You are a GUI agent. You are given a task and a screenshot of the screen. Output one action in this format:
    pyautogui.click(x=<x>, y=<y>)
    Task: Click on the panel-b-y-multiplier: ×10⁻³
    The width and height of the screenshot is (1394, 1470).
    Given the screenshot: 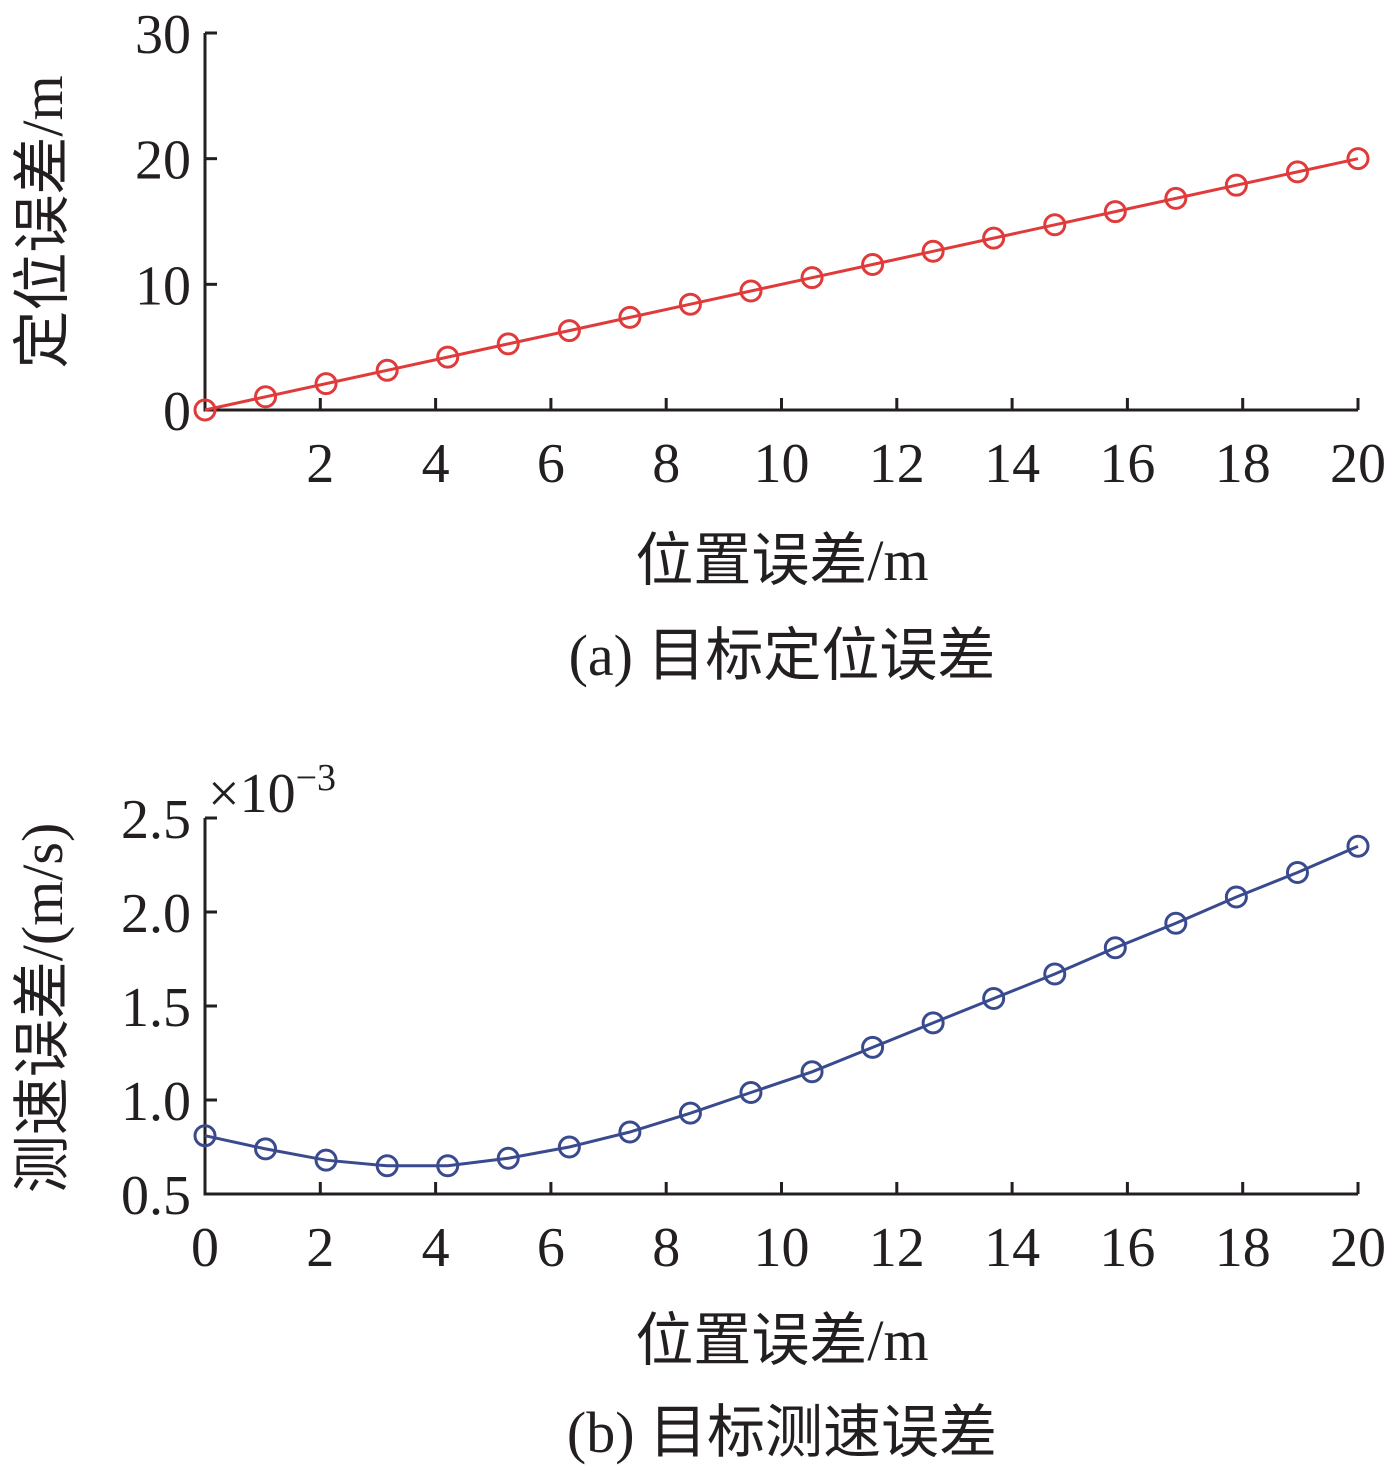 What is the action you would take?
    pyautogui.click(x=272, y=791)
    